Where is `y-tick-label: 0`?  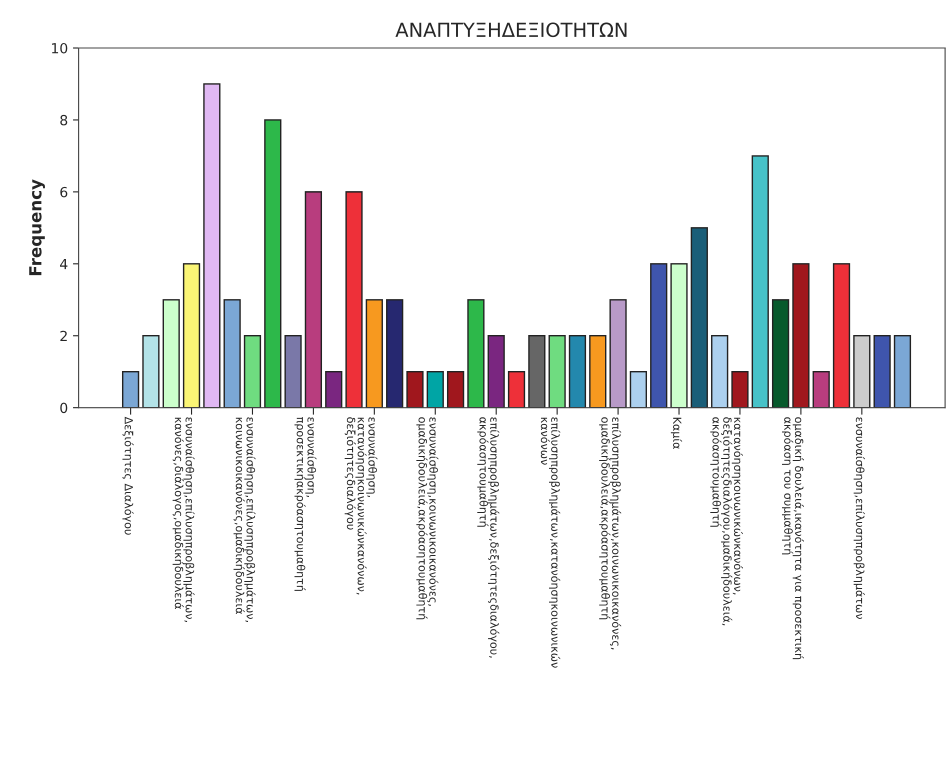
y-tick-label: 0 is located at coordinates (64, 408).